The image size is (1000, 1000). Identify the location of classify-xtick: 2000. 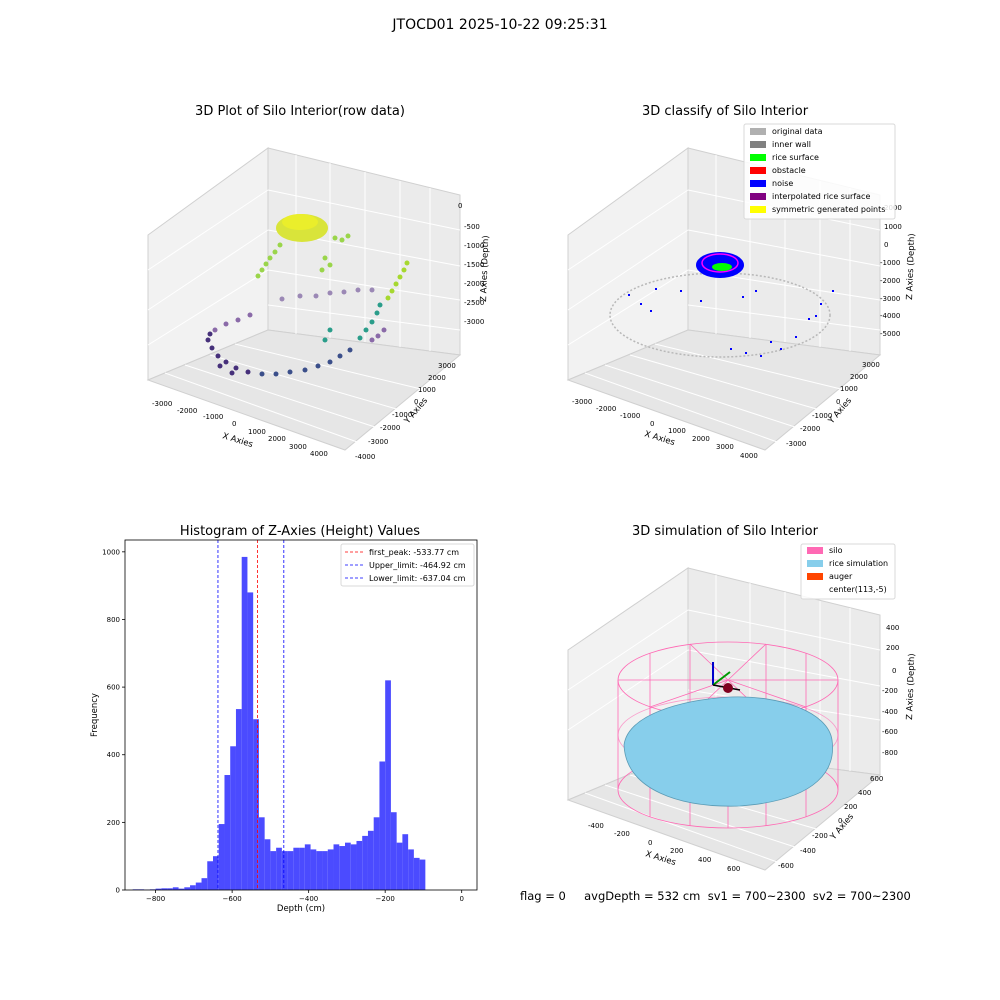
(701, 439).